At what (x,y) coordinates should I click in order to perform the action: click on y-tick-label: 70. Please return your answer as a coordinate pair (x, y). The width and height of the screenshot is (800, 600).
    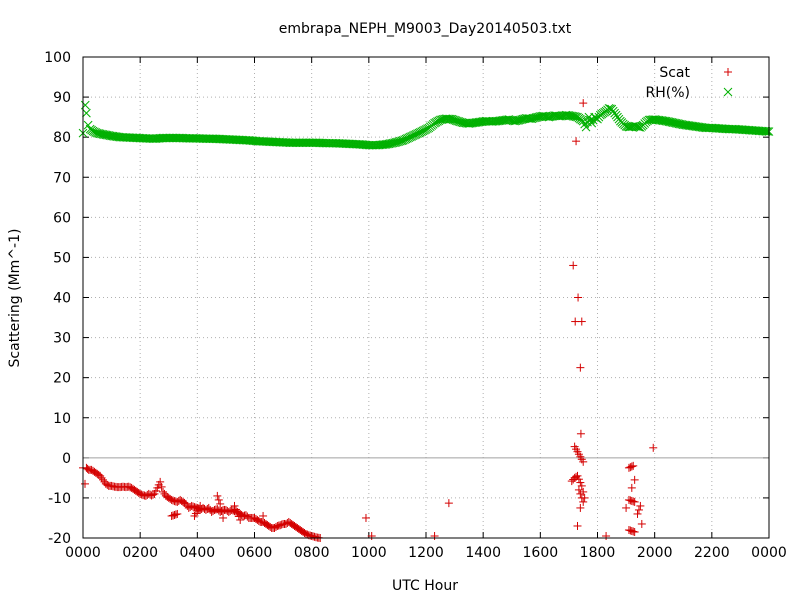
    Looking at the image, I should click on (62, 178).